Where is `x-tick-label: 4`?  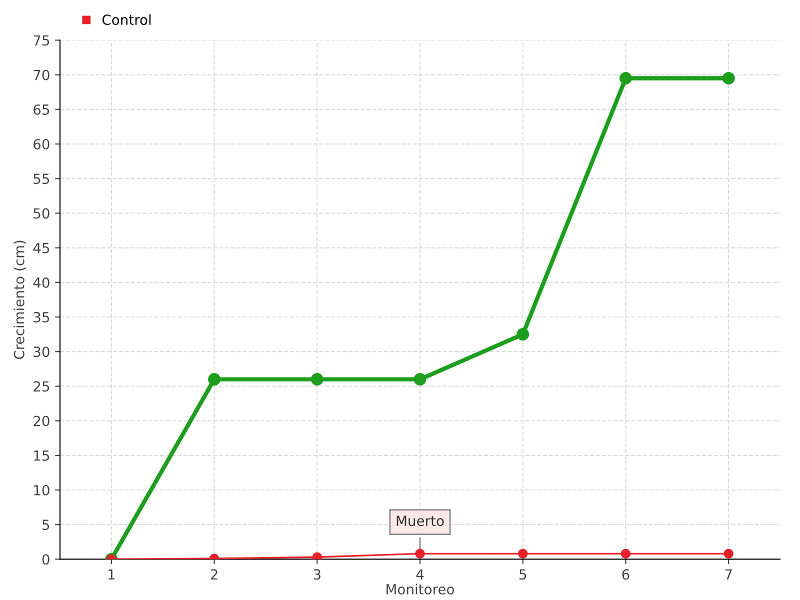
x-tick-label: 4 is located at coordinates (420, 574).